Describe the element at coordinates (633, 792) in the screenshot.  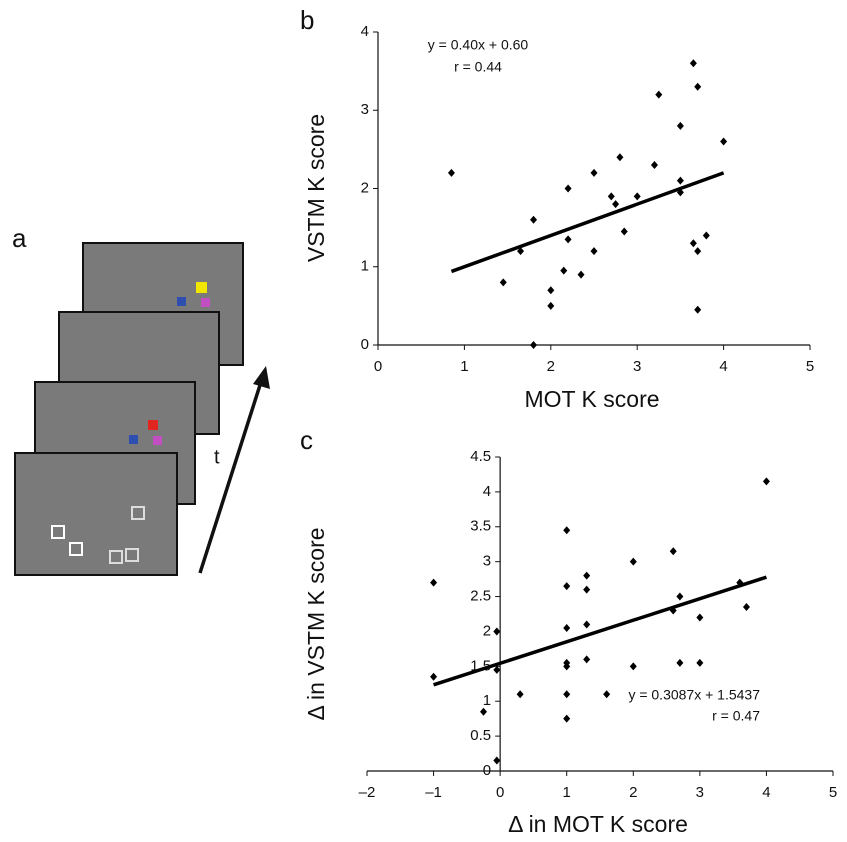
I see `x-tick-label: 2` at that location.